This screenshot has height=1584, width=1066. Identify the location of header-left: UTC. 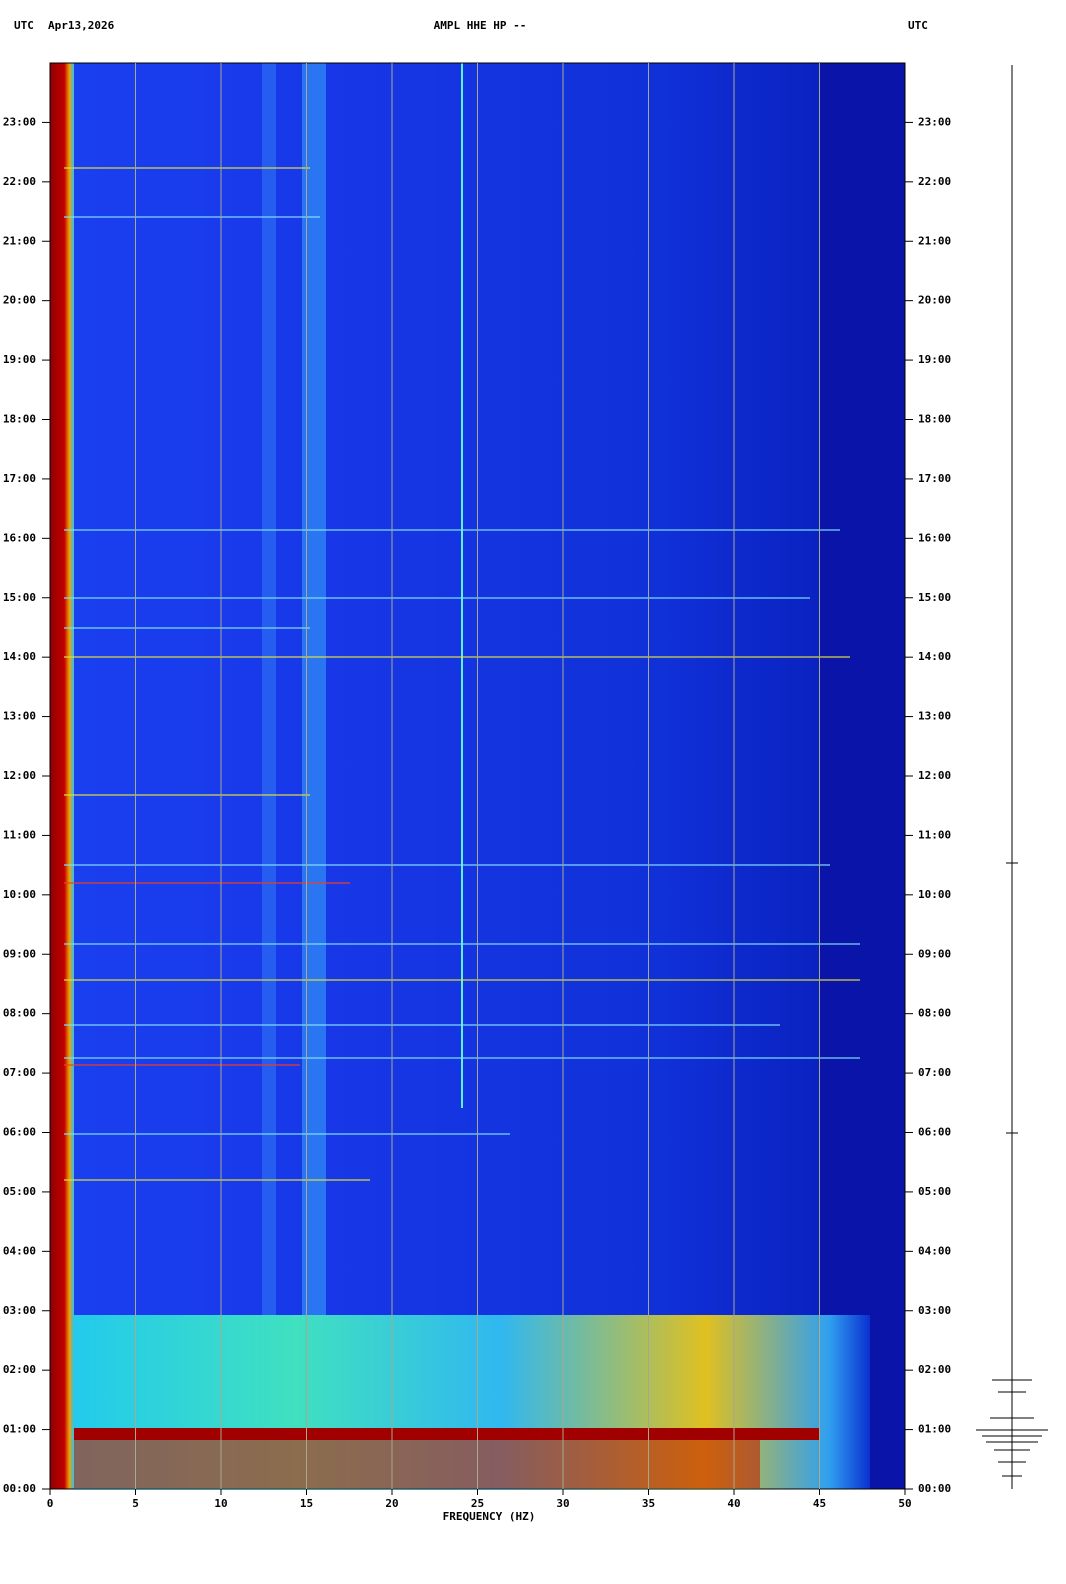
(24, 25).